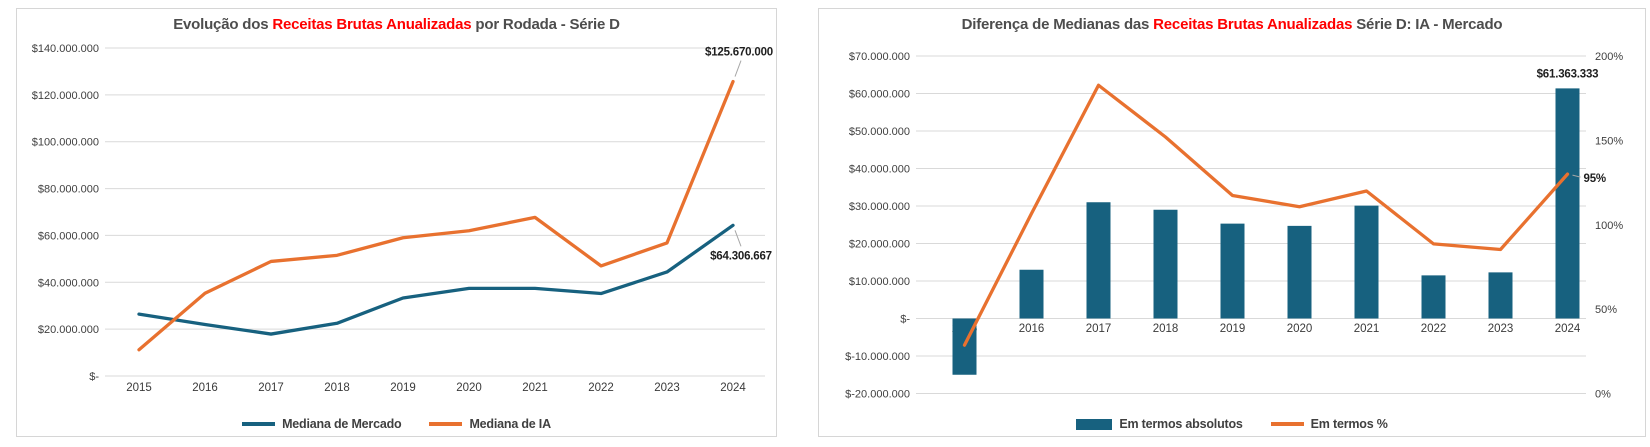  What do you see at coordinates (68, 190) in the screenshot?
I see `y-axis-label: $80.000.000` at bounding box center [68, 190].